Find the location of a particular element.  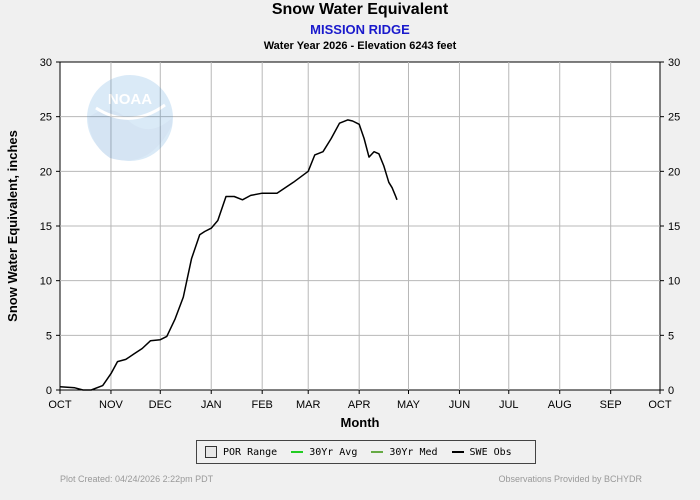

y-axis-left: 0 5 10 15 20 25 30 is located at coordinates (50, 227).